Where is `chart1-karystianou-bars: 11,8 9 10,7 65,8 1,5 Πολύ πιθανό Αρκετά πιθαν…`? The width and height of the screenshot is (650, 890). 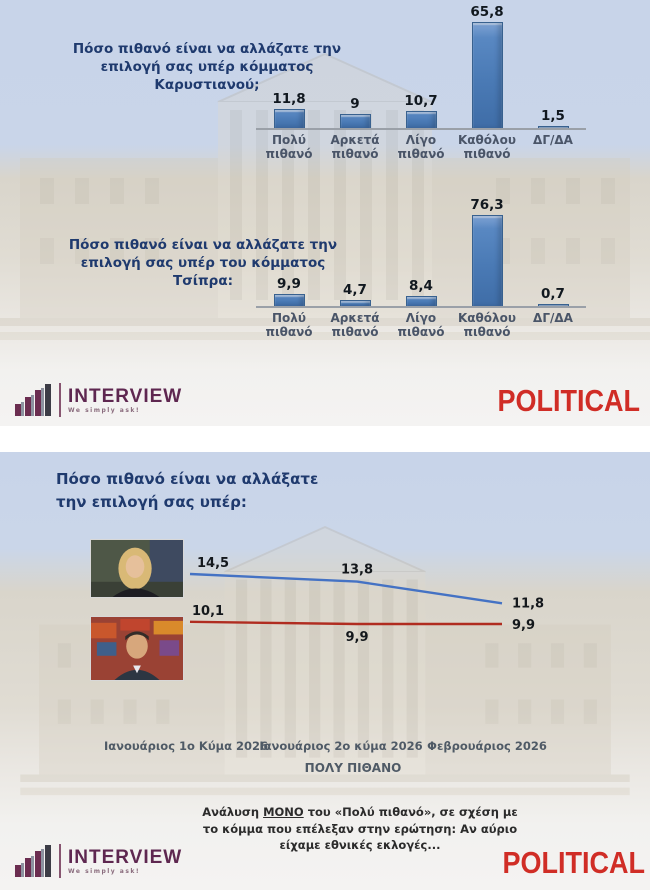 chart1-karystianou-bars: 11,8 9 10,7 65,8 1,5 Πολύ πιθανό Αρκετά πιθαν… is located at coordinates (421, 82).